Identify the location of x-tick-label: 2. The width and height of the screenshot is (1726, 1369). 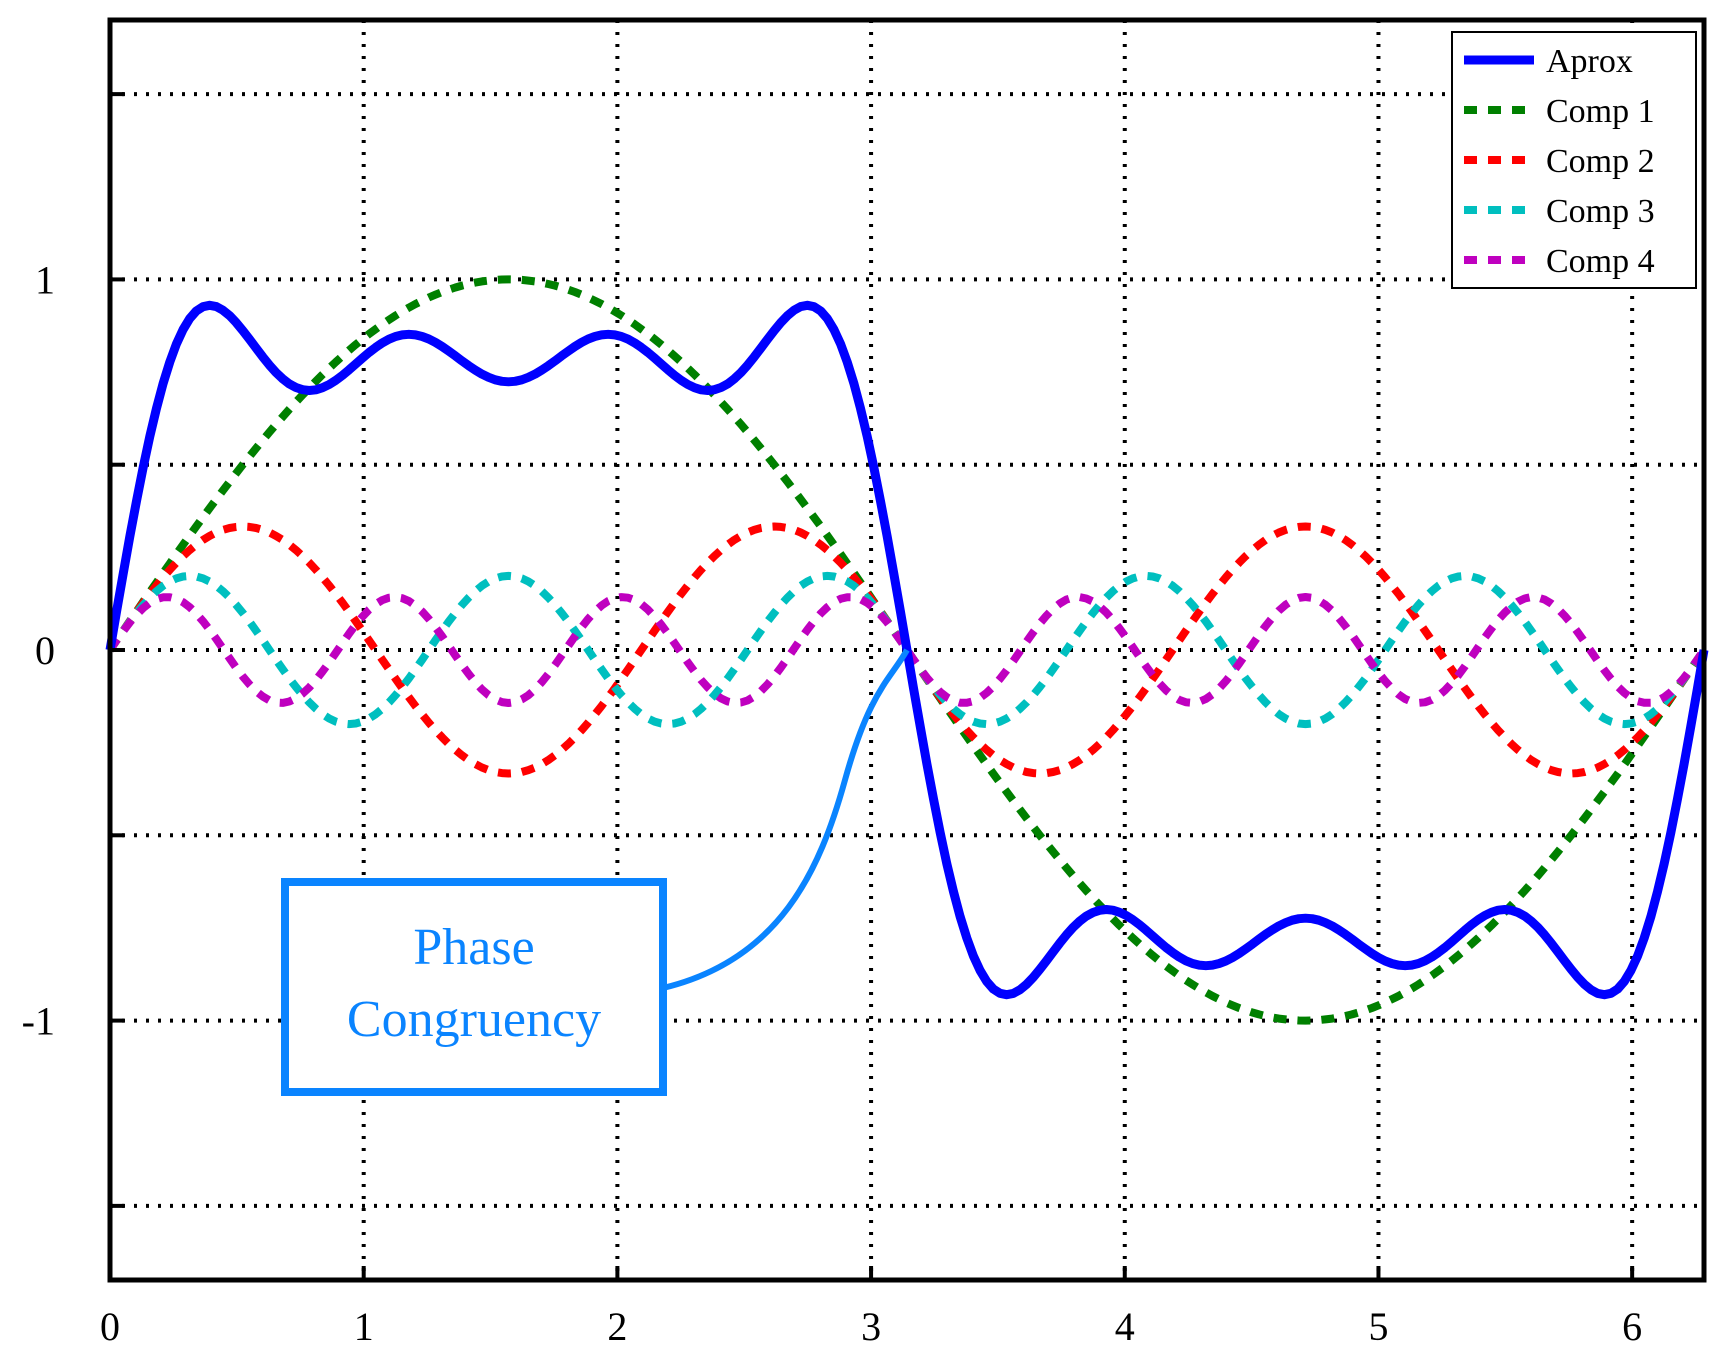
(617, 1326).